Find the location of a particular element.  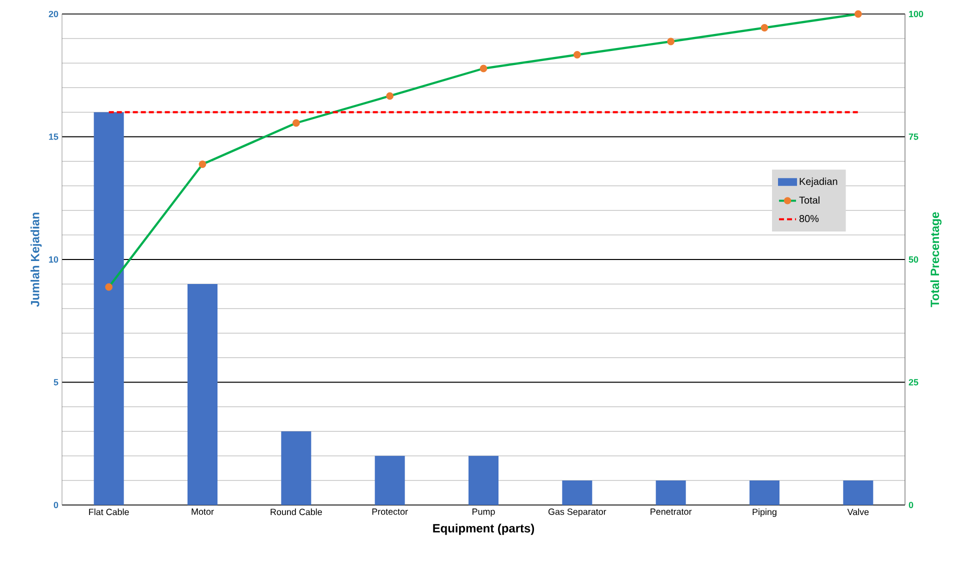

y-tick-label: 5 is located at coordinates (56, 382).